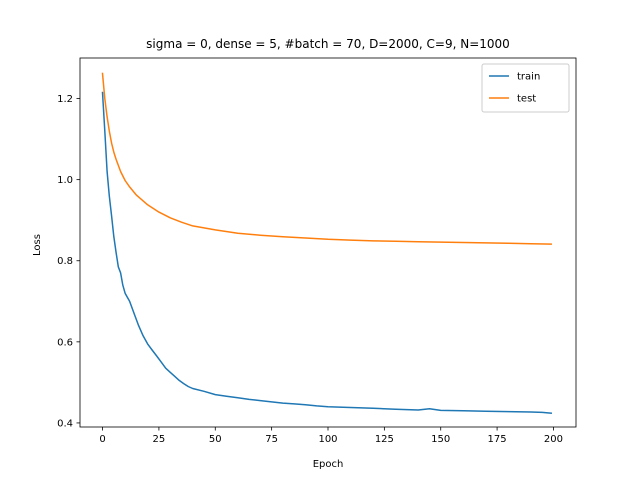 The image size is (640, 480). I want to click on x-tick-label: 125, so click(384, 439).